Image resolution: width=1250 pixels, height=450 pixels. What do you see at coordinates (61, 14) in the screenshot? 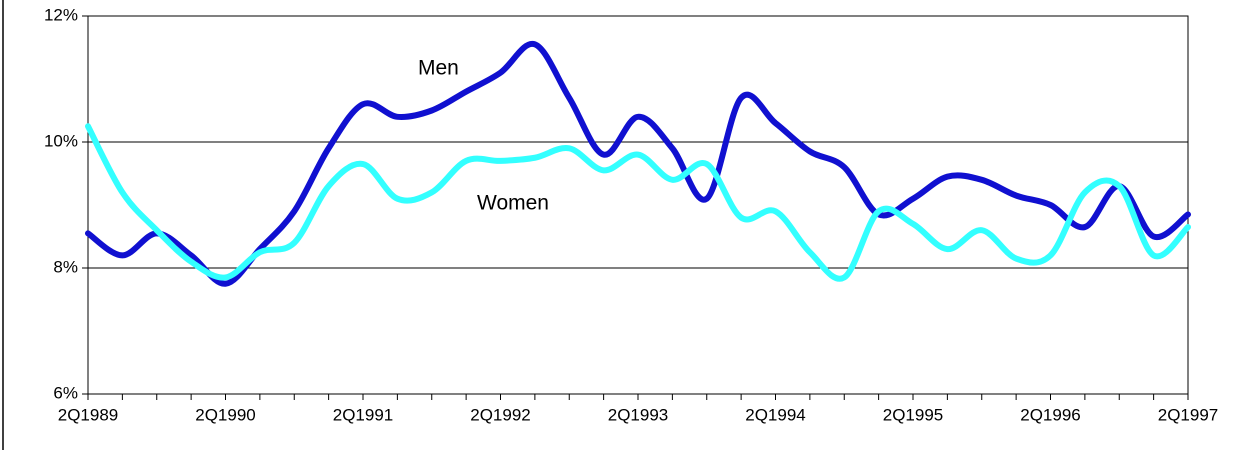
I see `y-tick-label: 12%` at bounding box center [61, 14].